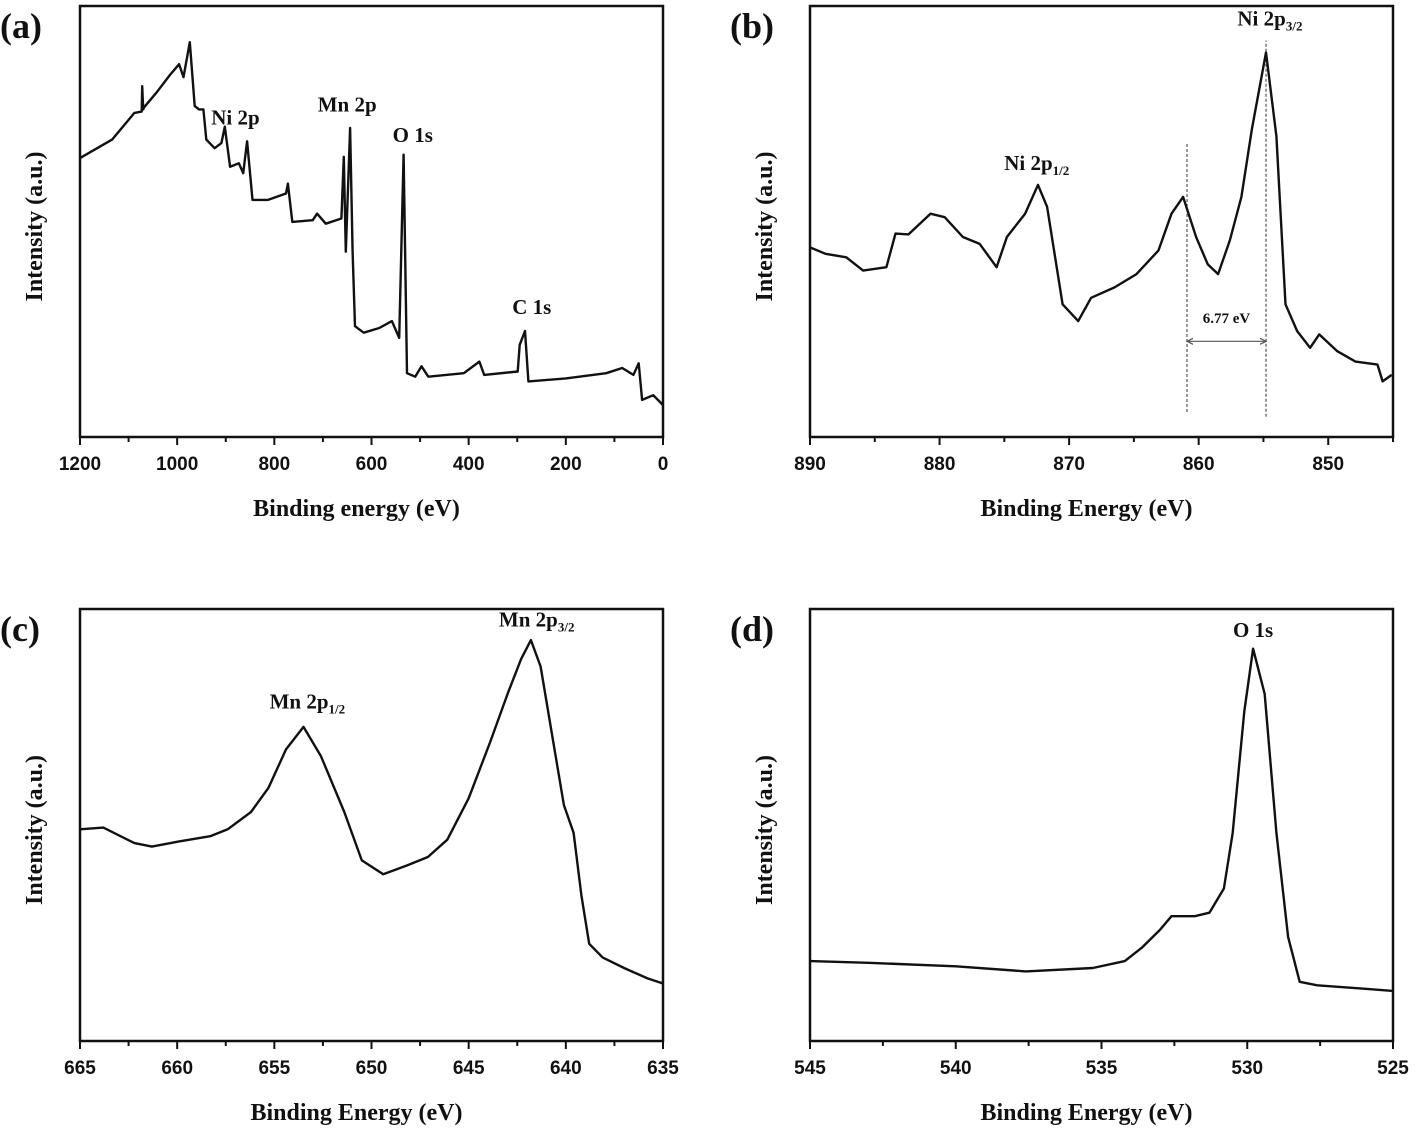 This screenshot has width=1418, height=1136. What do you see at coordinates (956, 1068) in the screenshot?
I see `x-tick-label: 540` at bounding box center [956, 1068].